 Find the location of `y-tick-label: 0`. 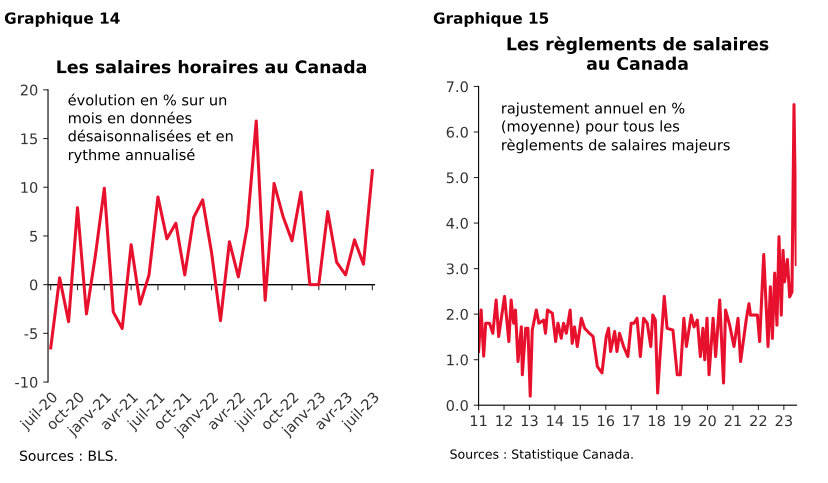

y-tick-label: 0 is located at coordinates (34, 284).